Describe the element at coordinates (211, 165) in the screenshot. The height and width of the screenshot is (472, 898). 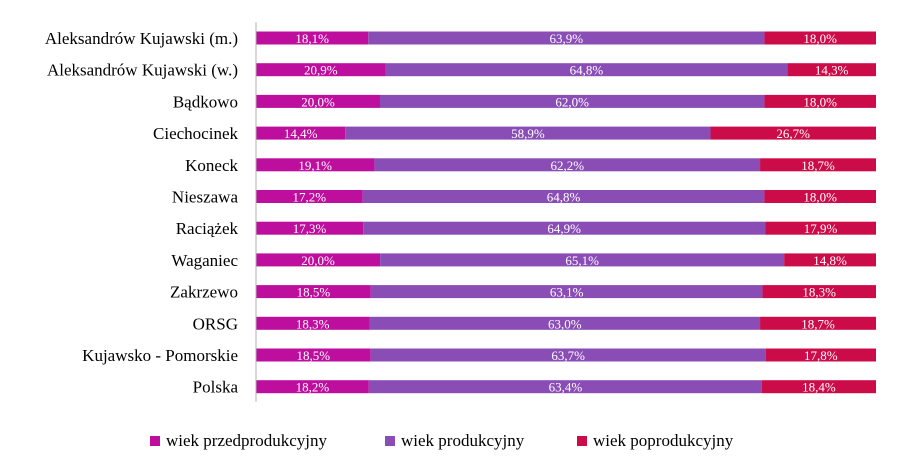
I see `category-label: Koneck` at that location.